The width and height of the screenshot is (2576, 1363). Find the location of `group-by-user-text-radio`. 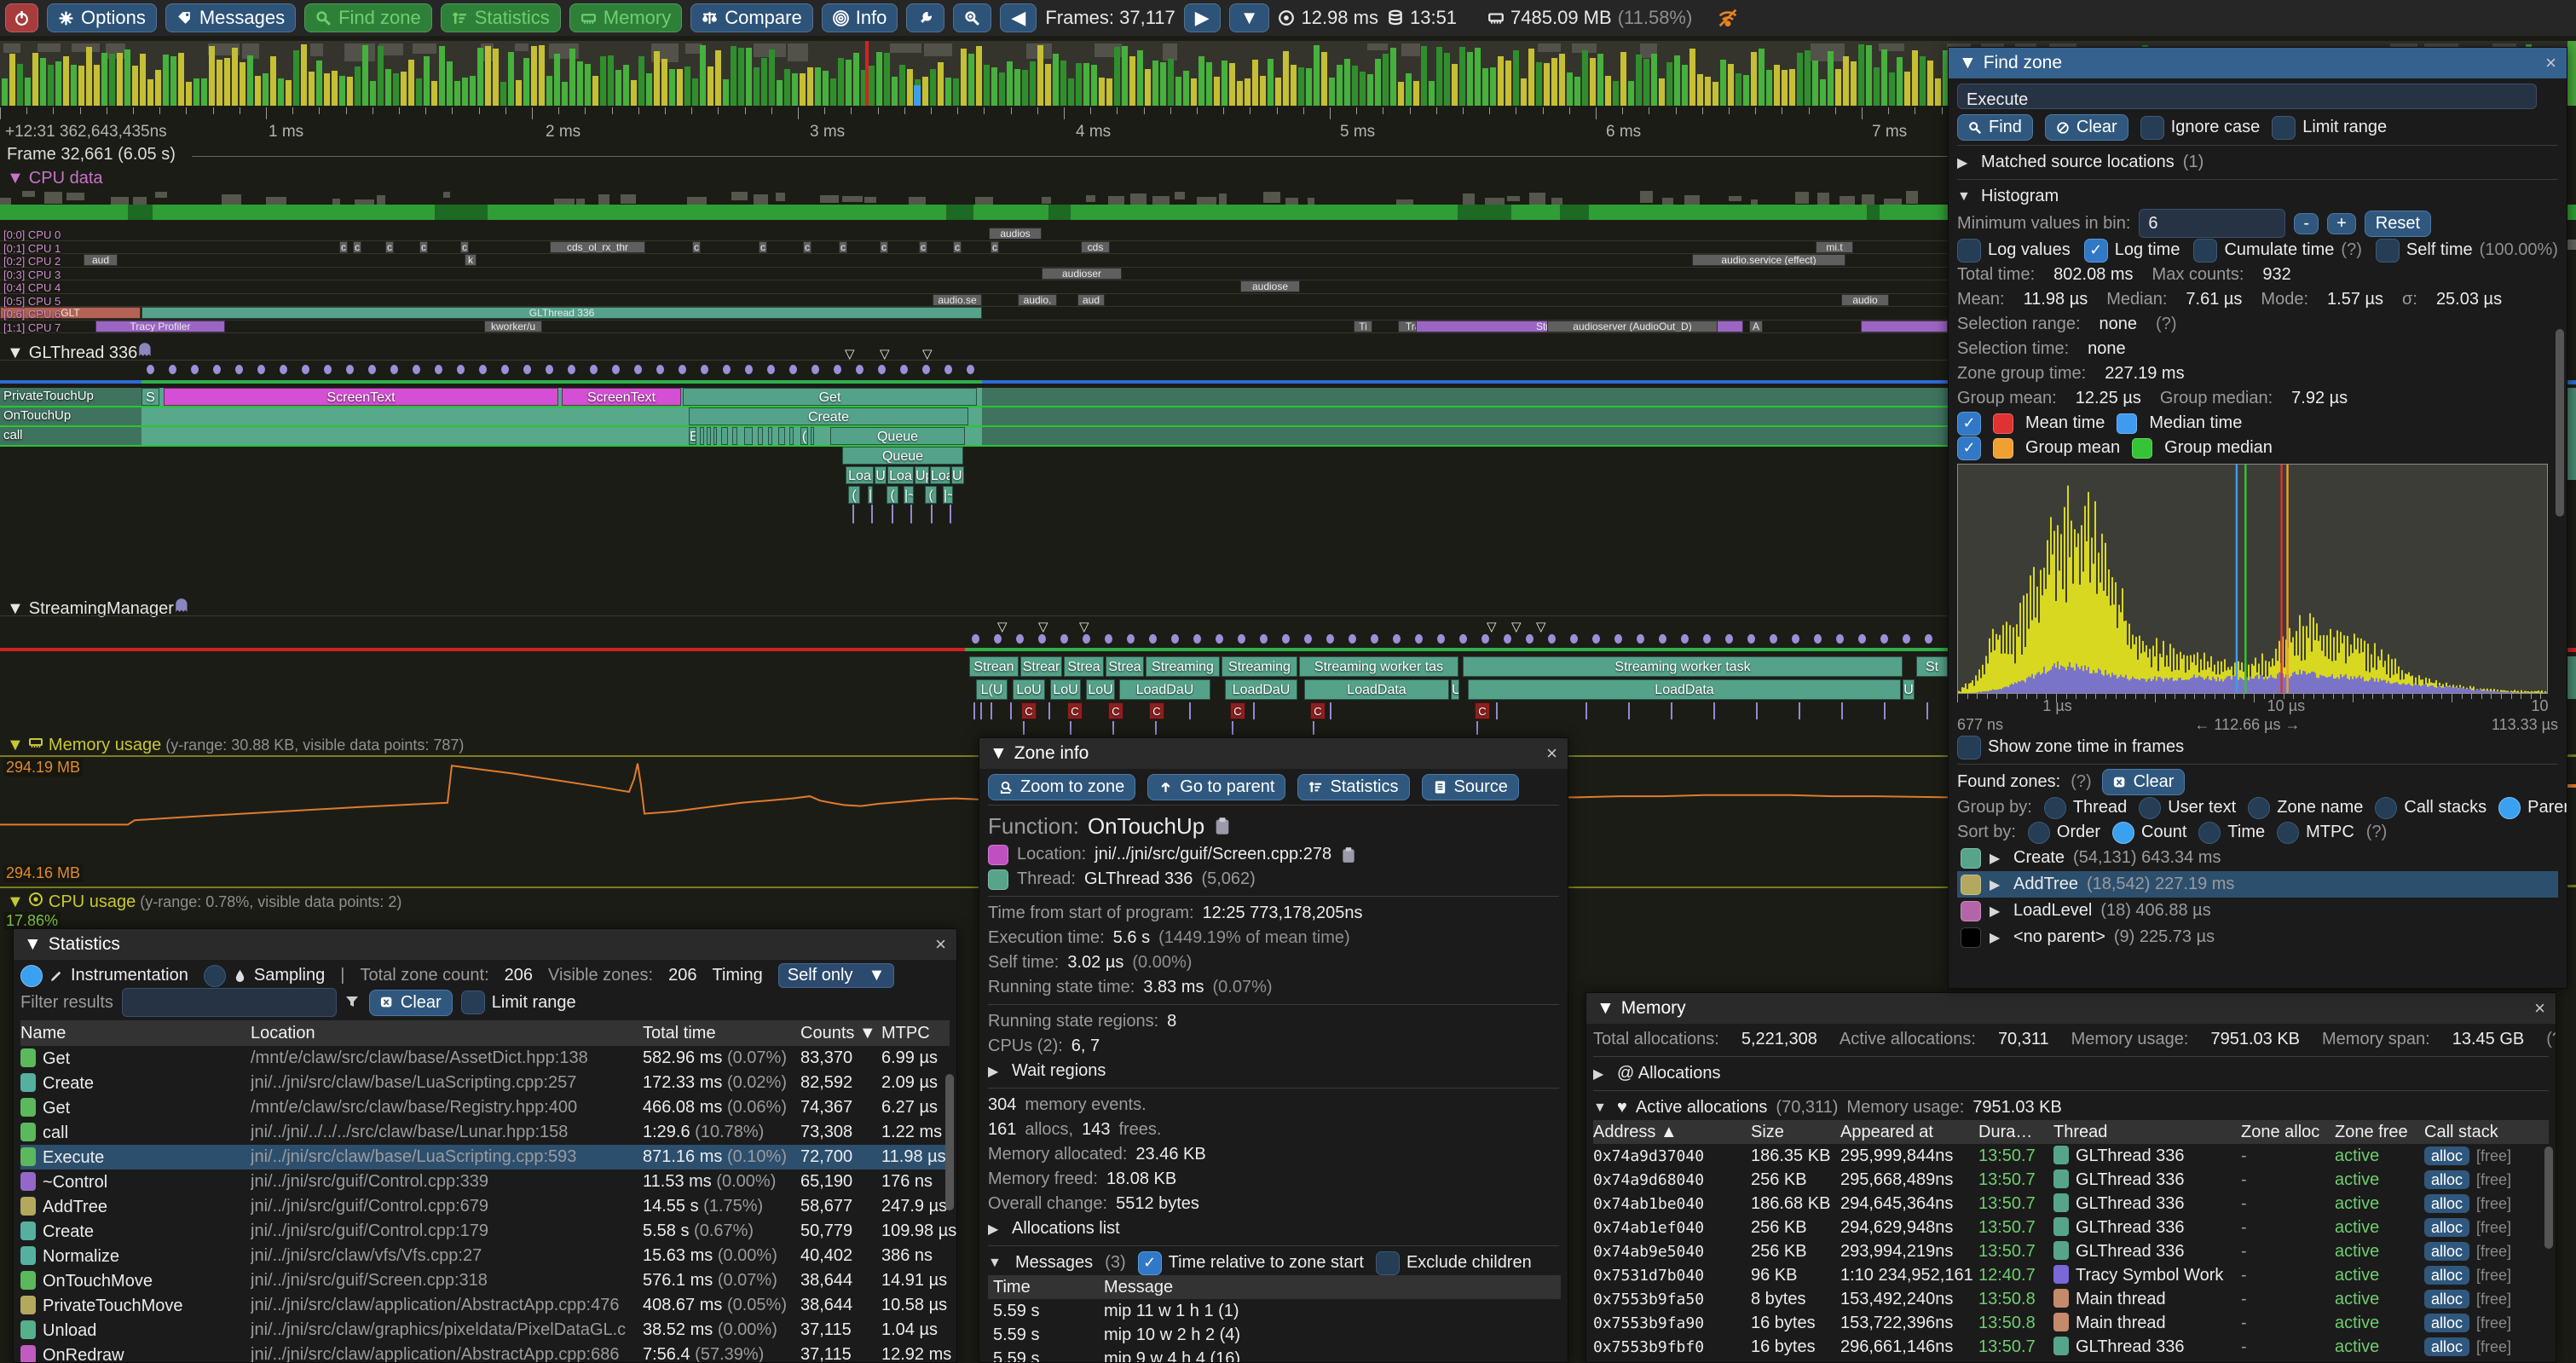

group-by-user-text-radio is located at coordinates (2150, 808).